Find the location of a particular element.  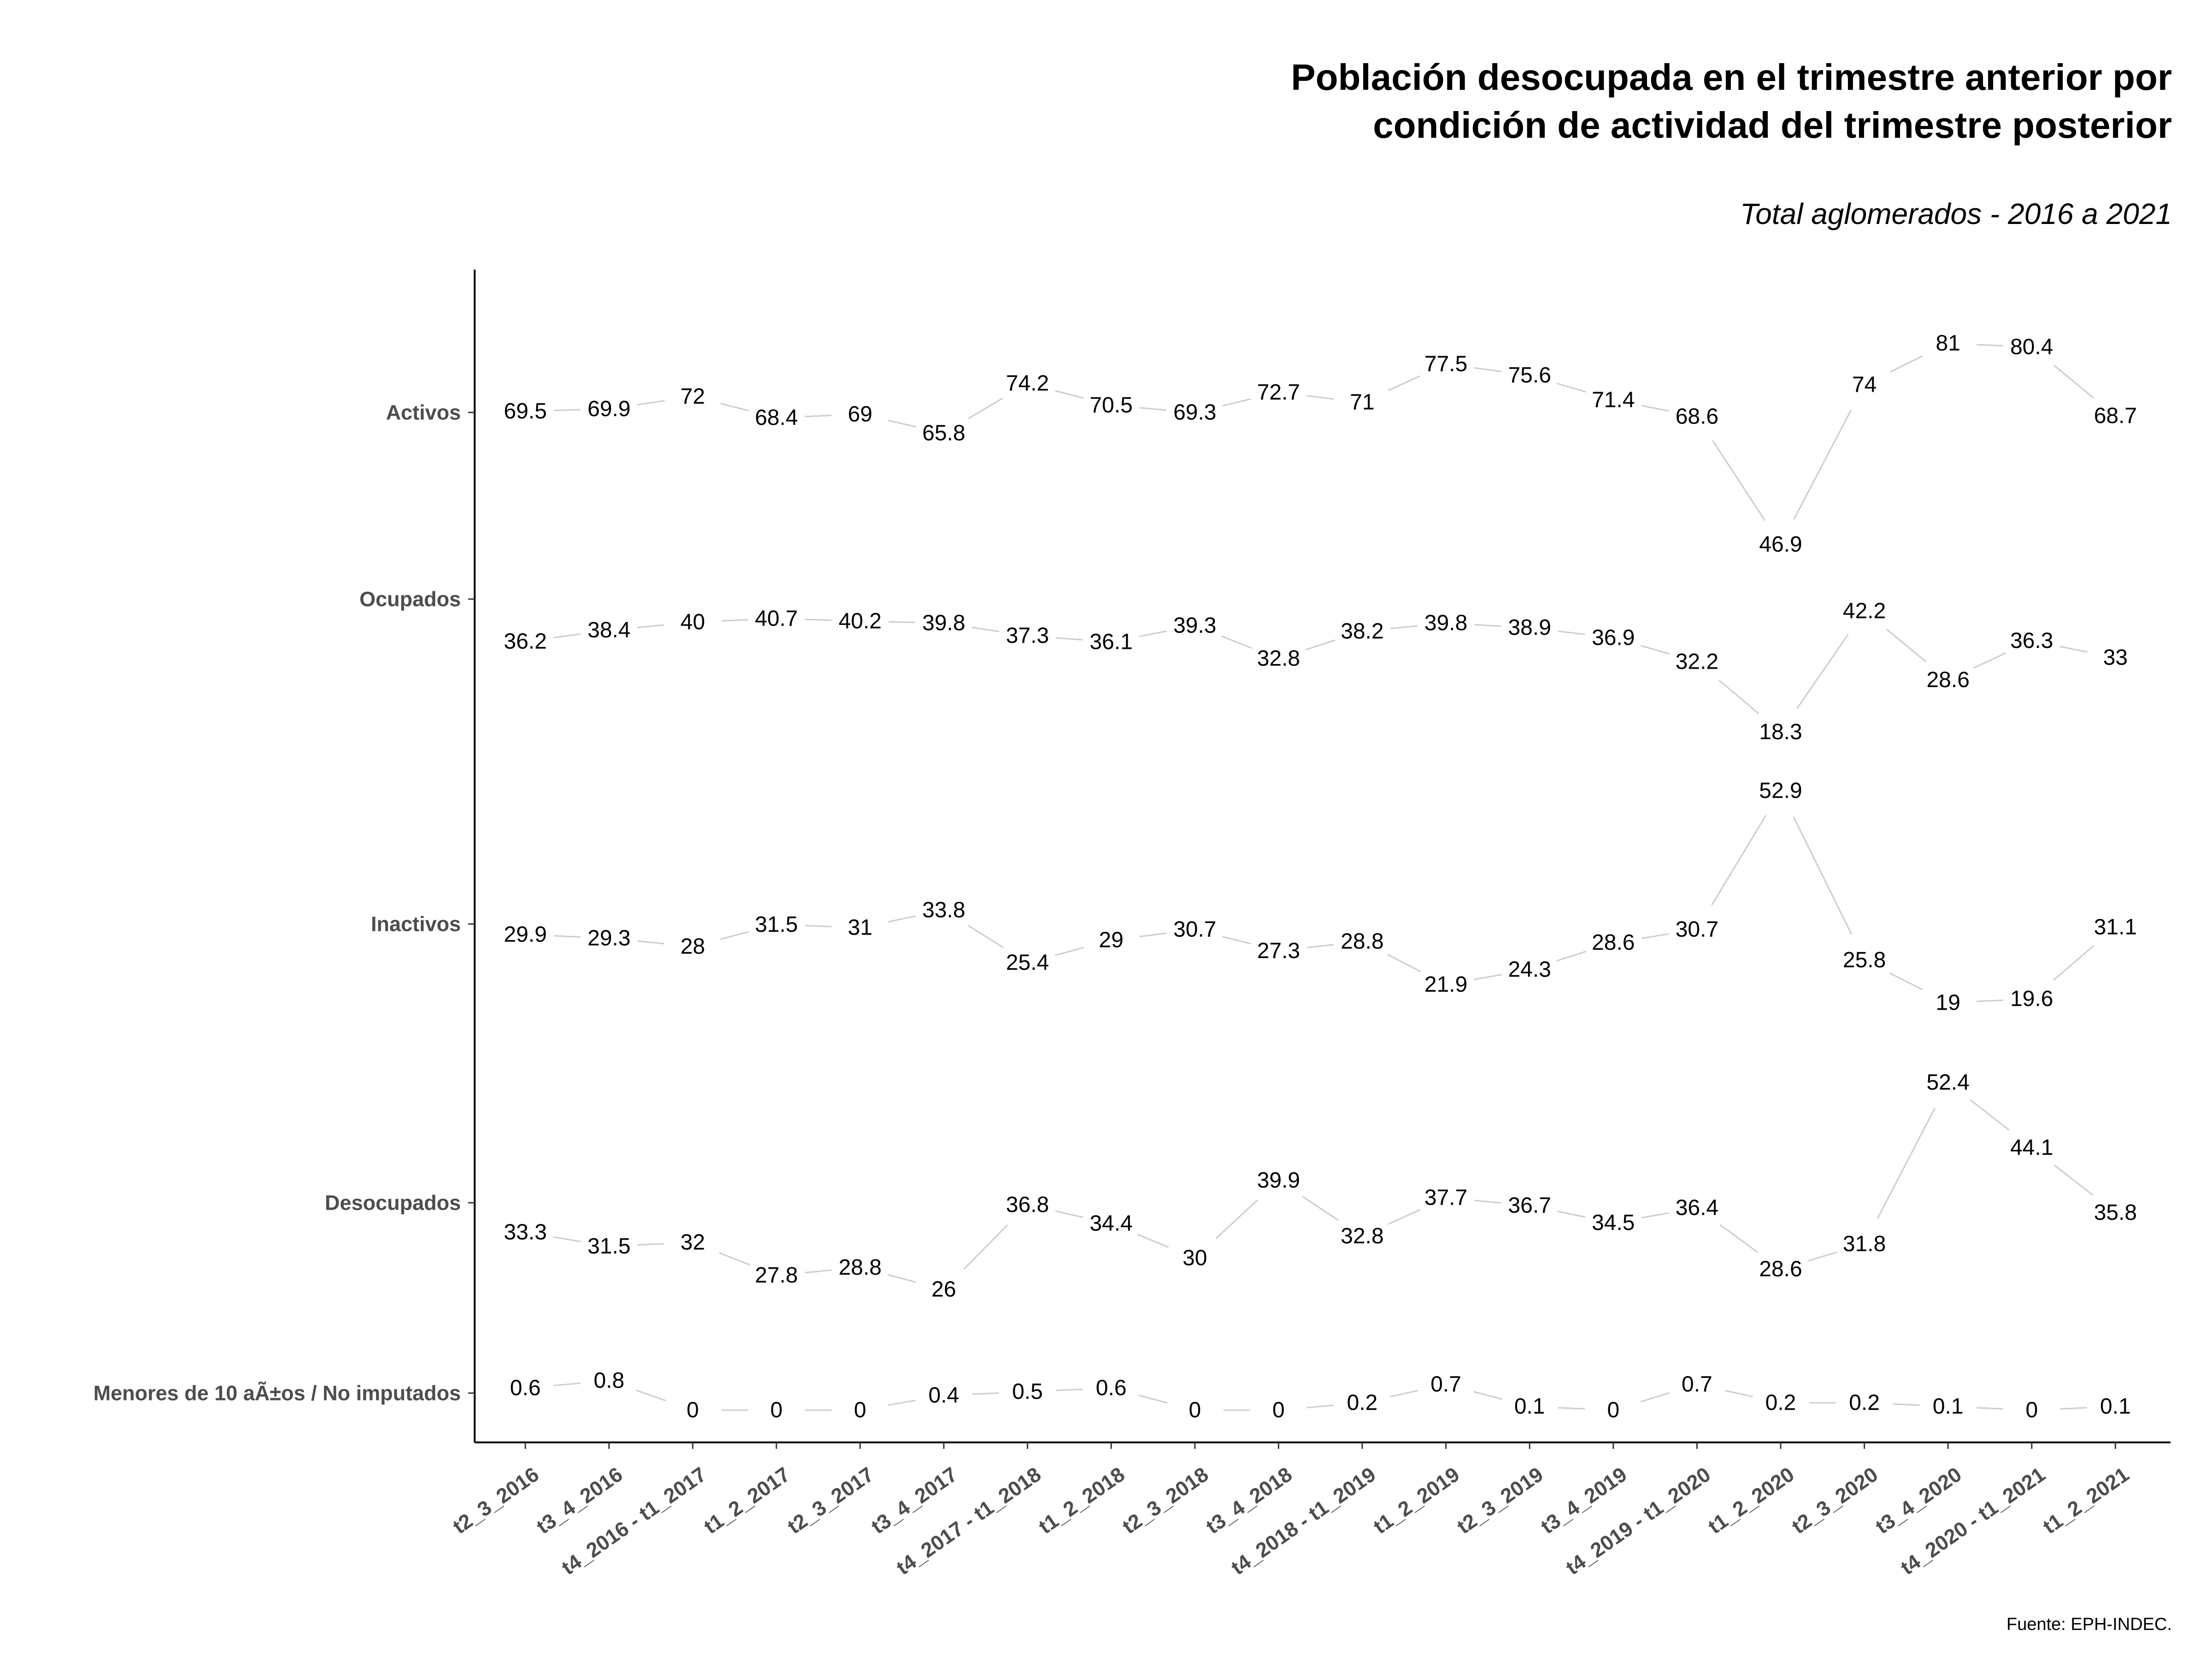

x-axis-label: t1_2_2017 is located at coordinates (747, 1500).